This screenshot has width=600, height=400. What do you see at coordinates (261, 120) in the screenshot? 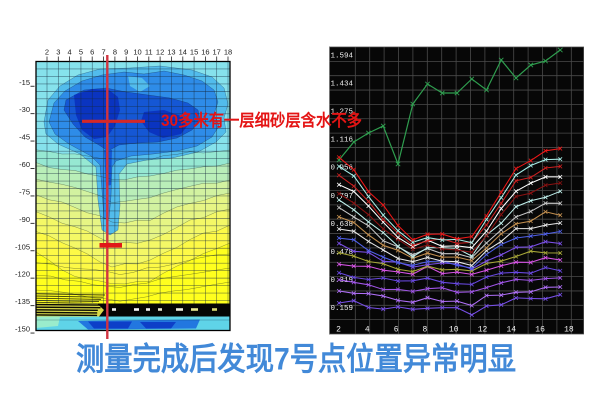
I see `svg-text: 30多米有一层细砂层含水不多` at bounding box center [261, 120].